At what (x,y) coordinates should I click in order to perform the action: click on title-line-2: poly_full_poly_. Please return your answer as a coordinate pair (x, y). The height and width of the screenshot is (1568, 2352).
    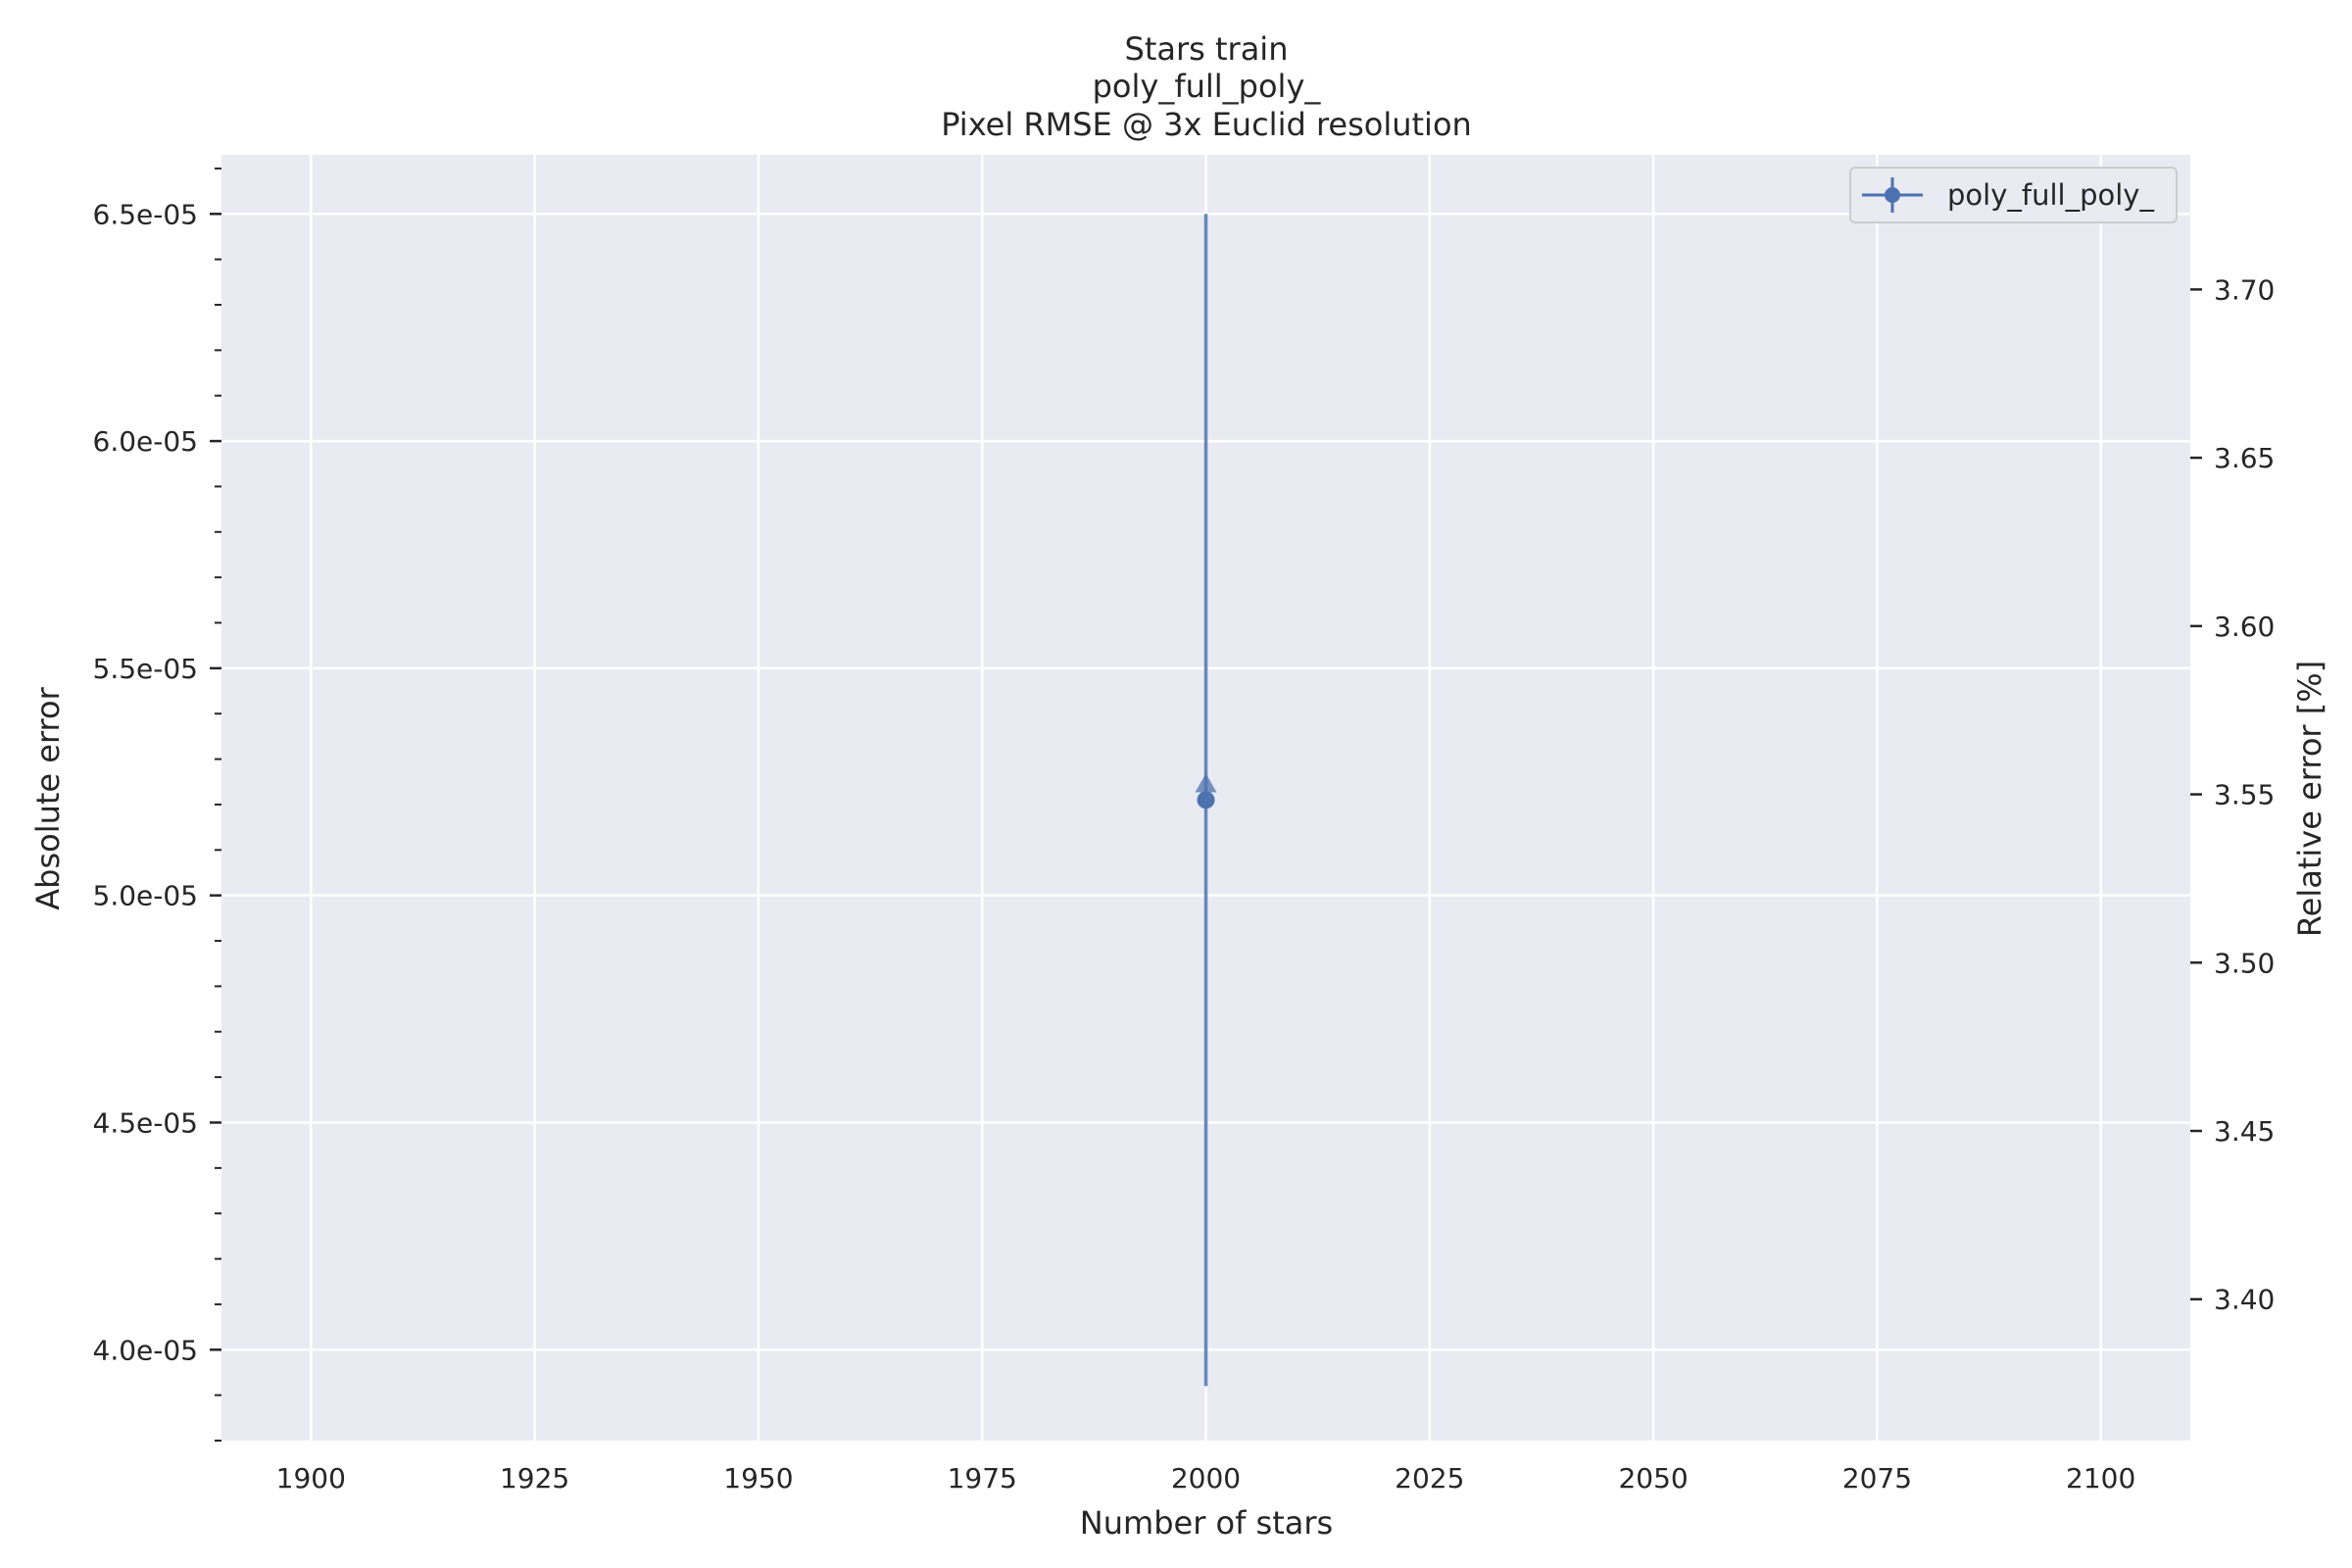
    Looking at the image, I should click on (1207, 86).